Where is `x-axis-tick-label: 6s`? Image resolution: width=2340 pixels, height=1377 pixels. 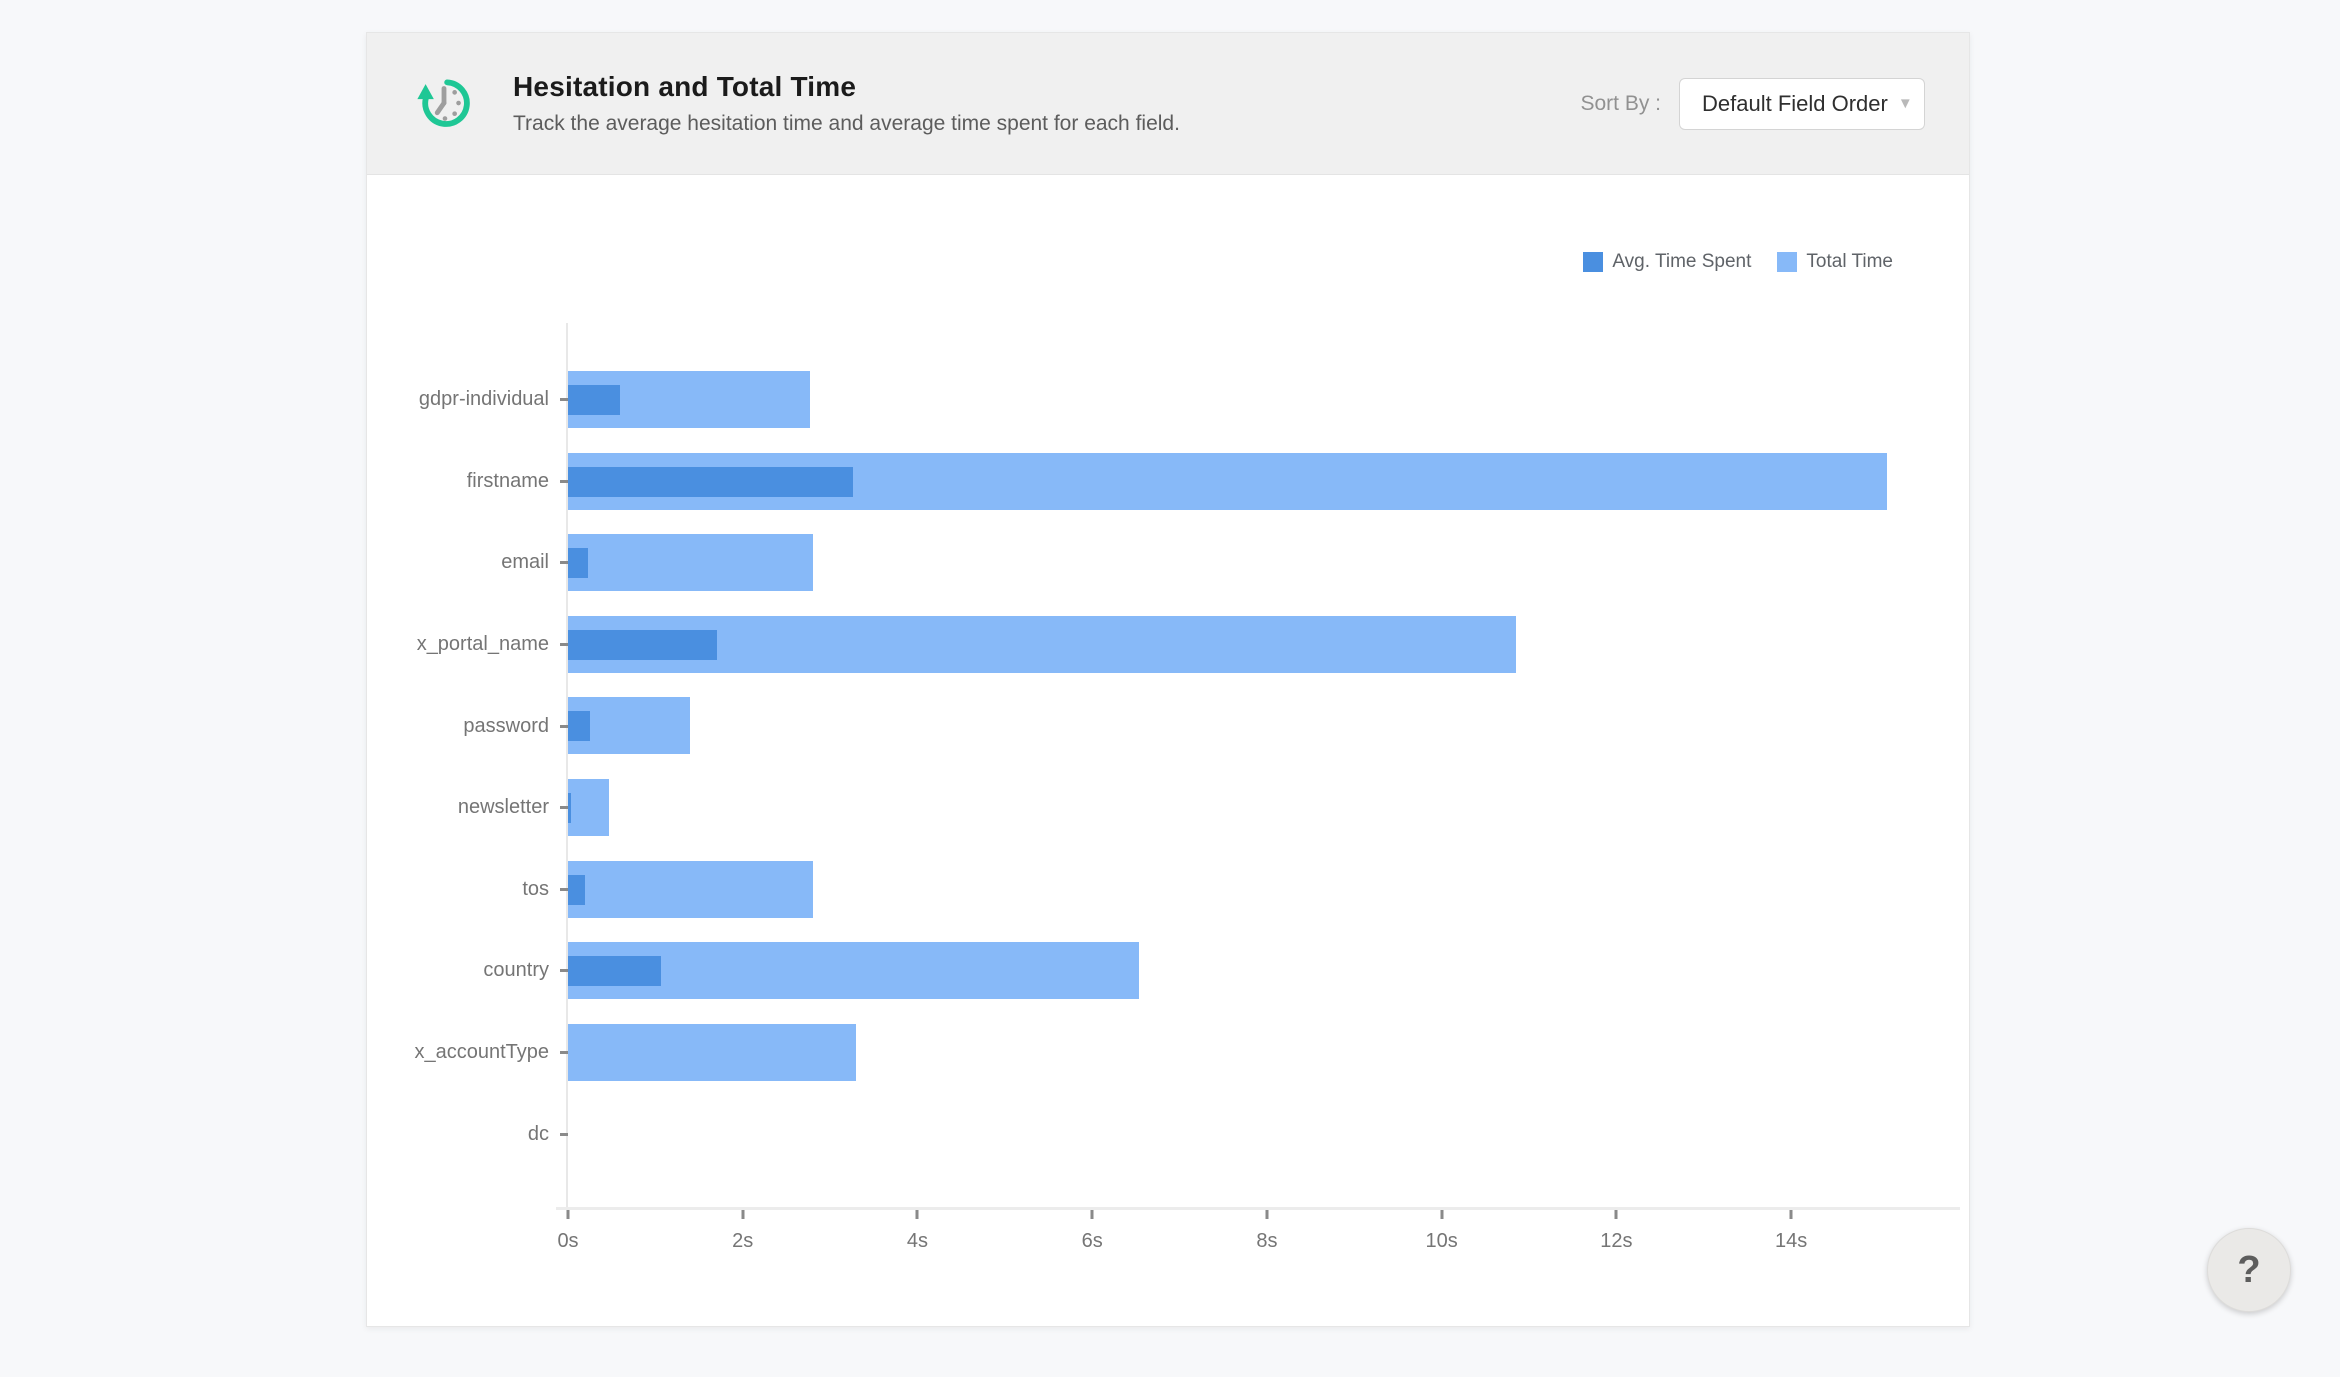 x-axis-tick-label: 6s is located at coordinates (1092, 1241).